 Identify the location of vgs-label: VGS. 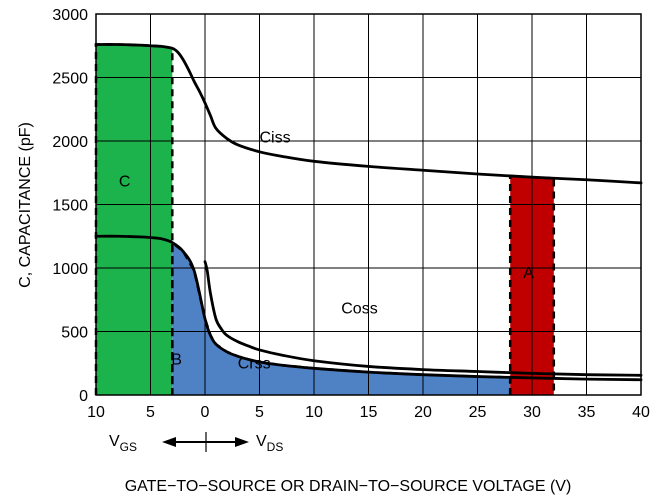
(123, 443).